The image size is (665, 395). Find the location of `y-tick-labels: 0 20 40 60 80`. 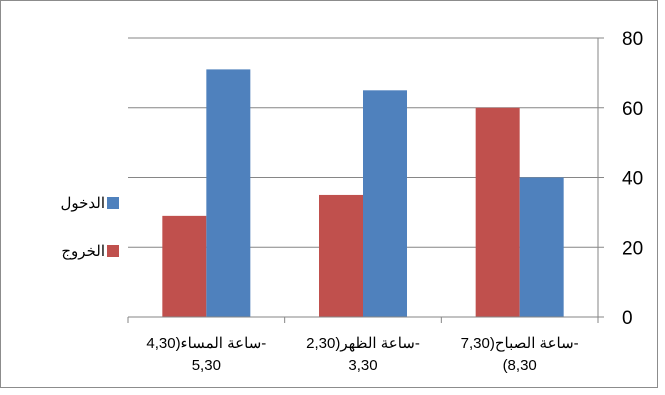

y-tick-labels: 0 20 40 60 80 is located at coordinates (632, 179).